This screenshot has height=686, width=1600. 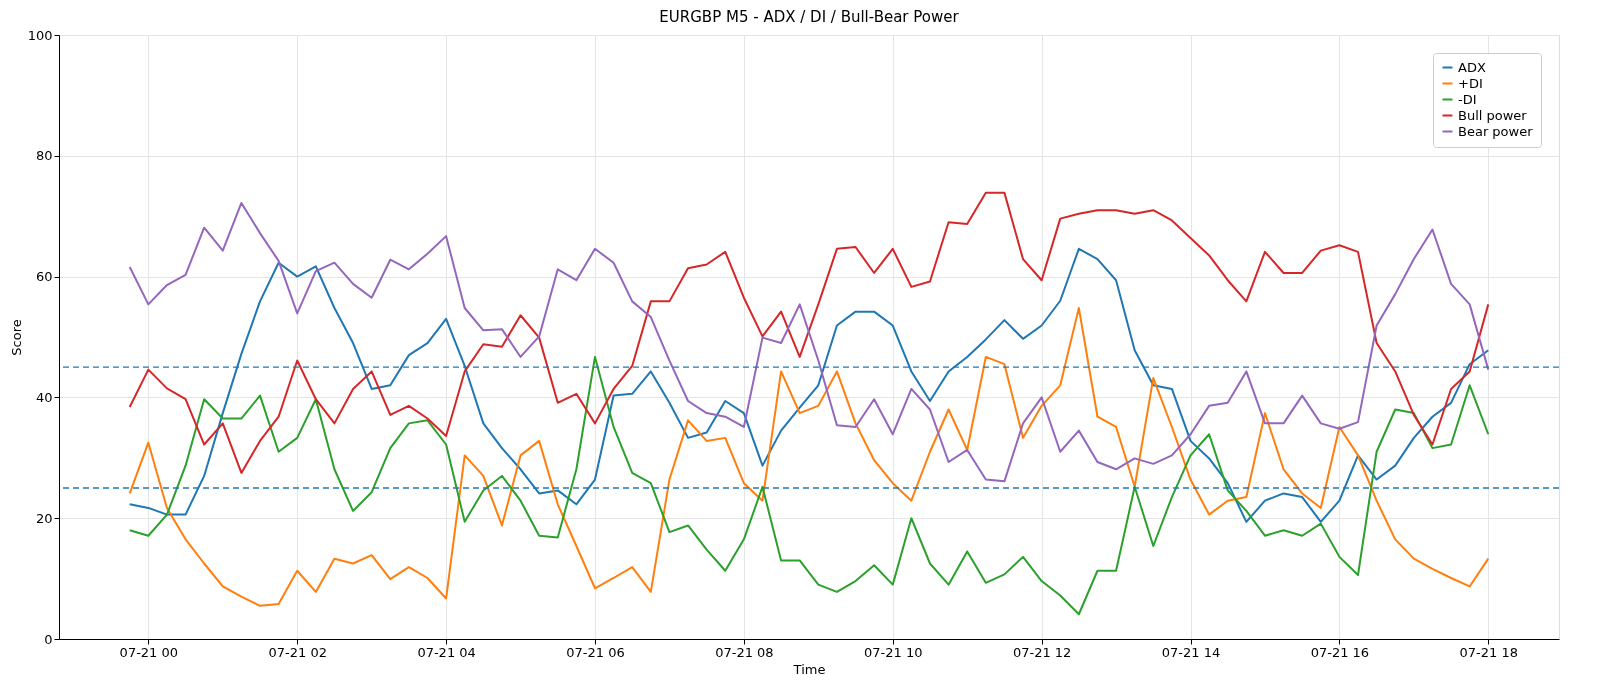 I want to click on legend-label: ADX, so click(x=1472, y=67).